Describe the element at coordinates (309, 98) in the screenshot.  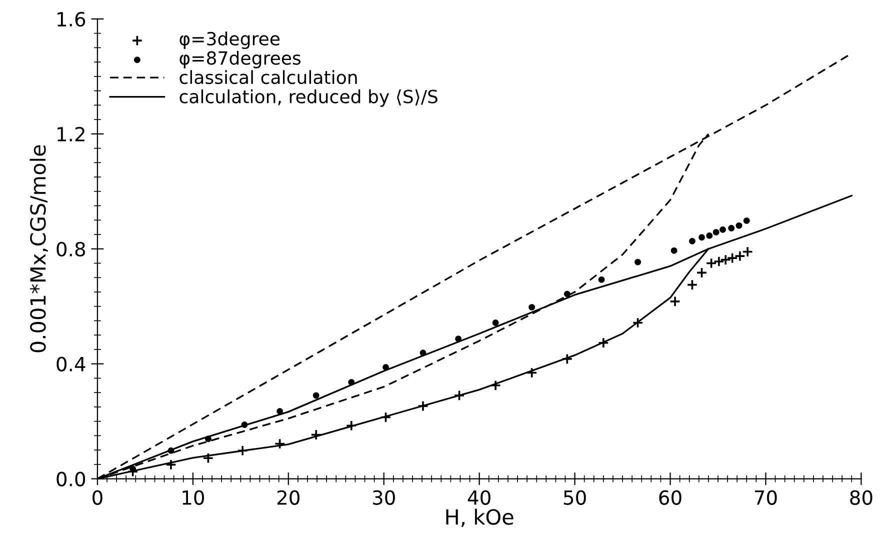
I see `legend-label: calculation, reduced by ⟨S⟩/S` at that location.